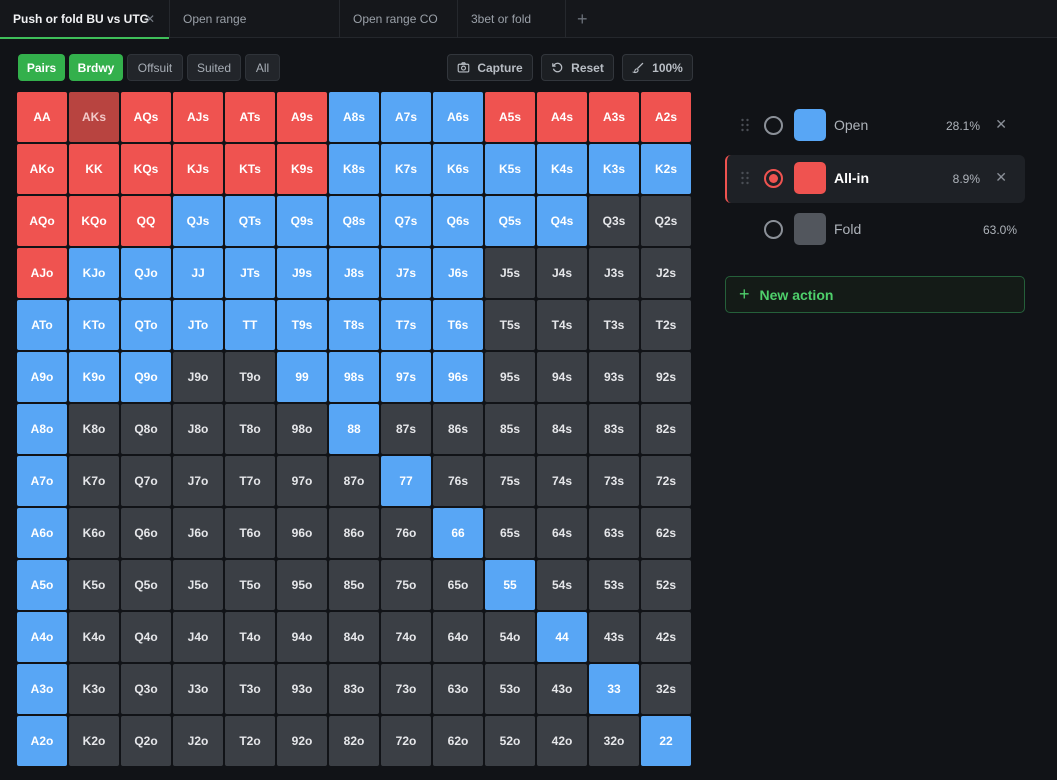 The height and width of the screenshot is (780, 1057). Describe the element at coordinates (42, 585) in the screenshot. I see `hand-cell-a5o: A5o` at that location.